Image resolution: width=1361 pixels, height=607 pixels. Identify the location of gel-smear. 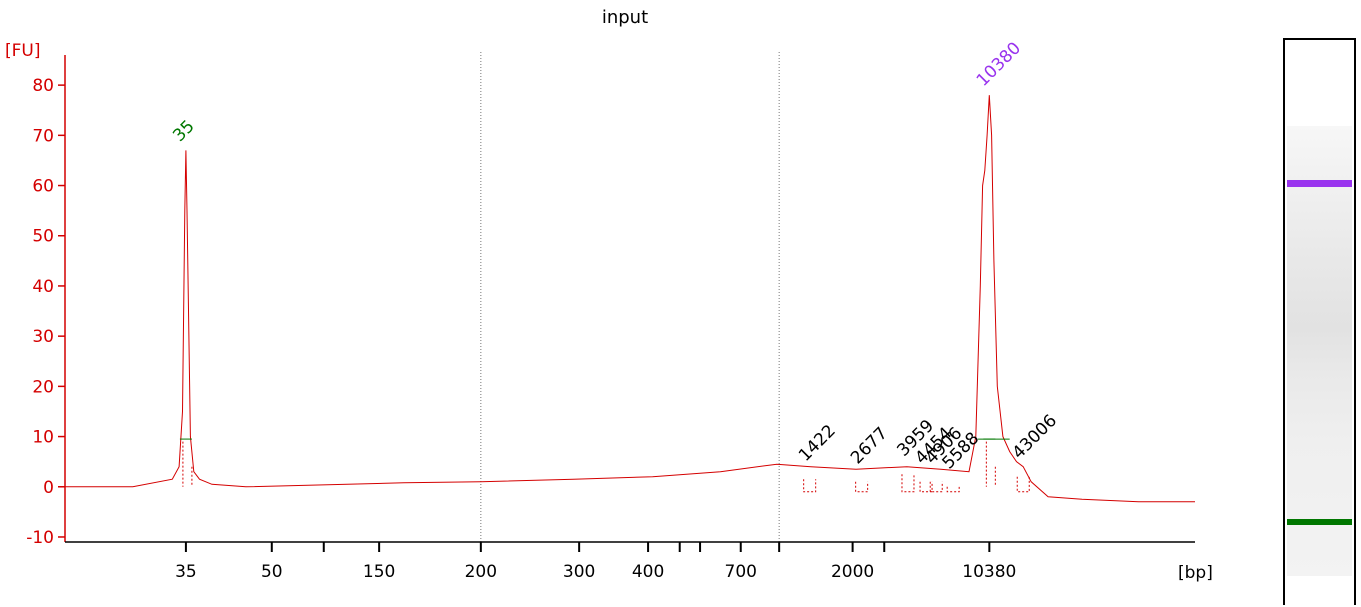
(1319, 351).